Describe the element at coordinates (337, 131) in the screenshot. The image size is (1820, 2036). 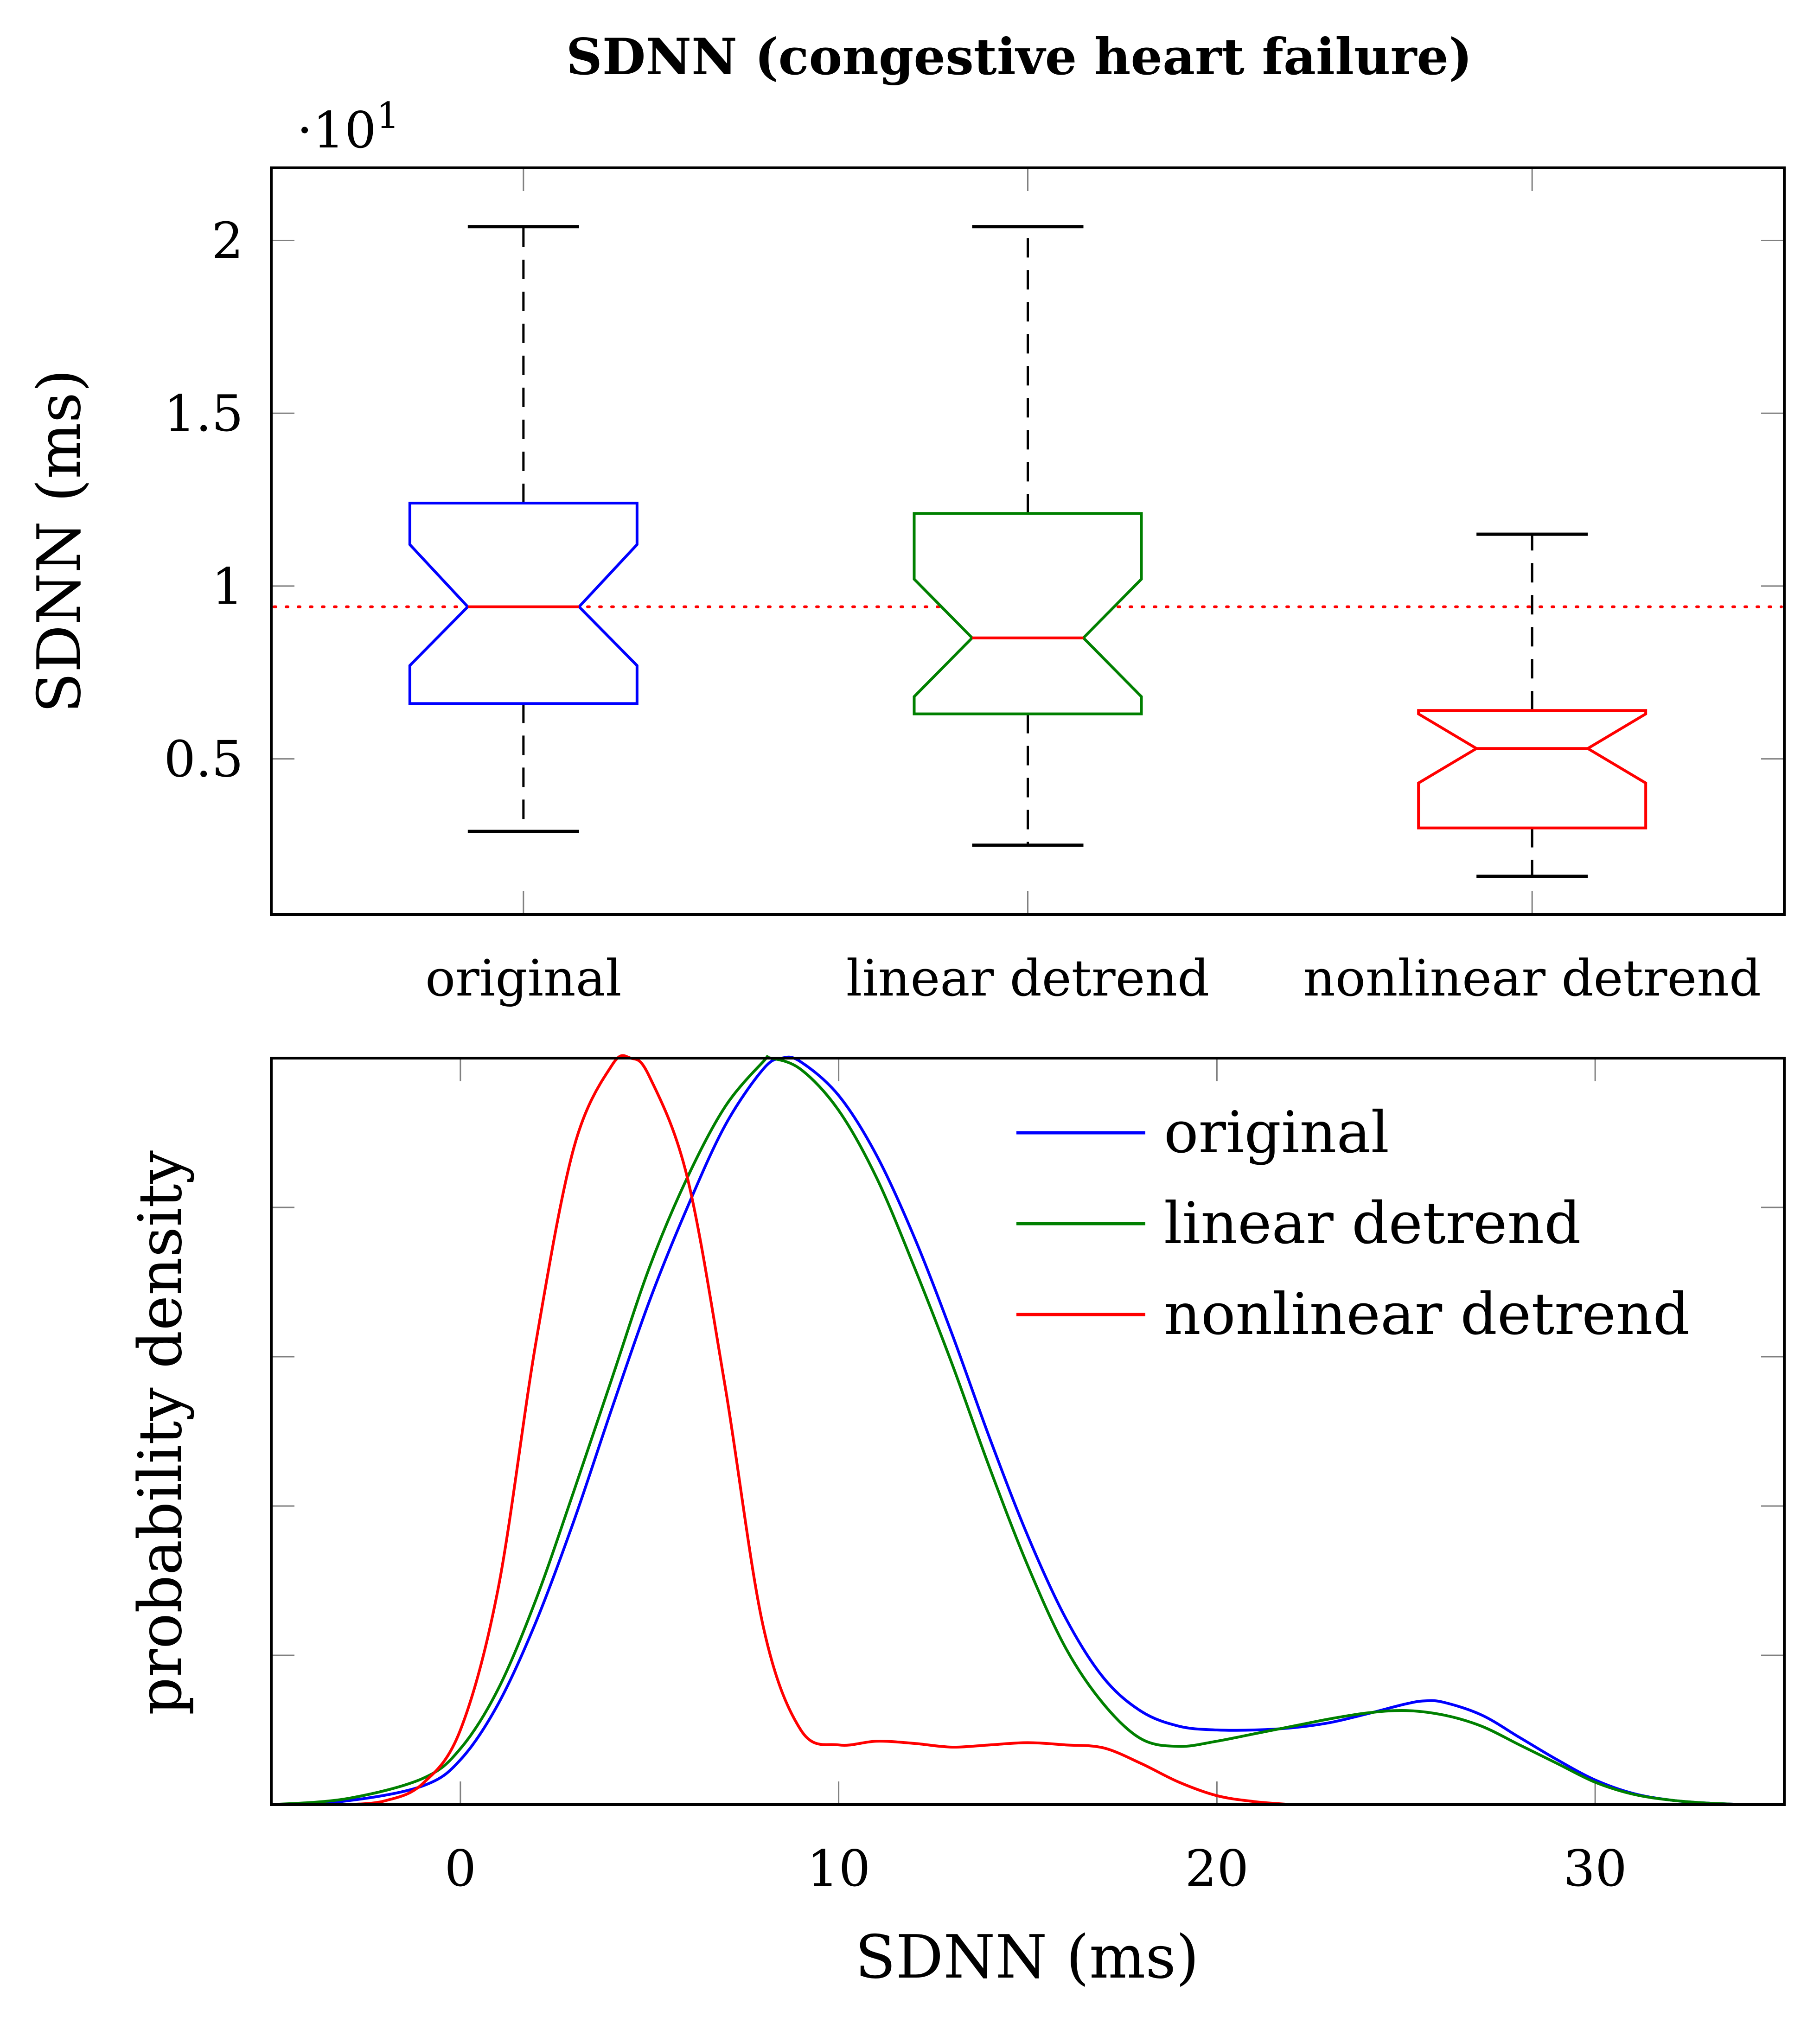
I see `y-scale-base: ·10` at that location.